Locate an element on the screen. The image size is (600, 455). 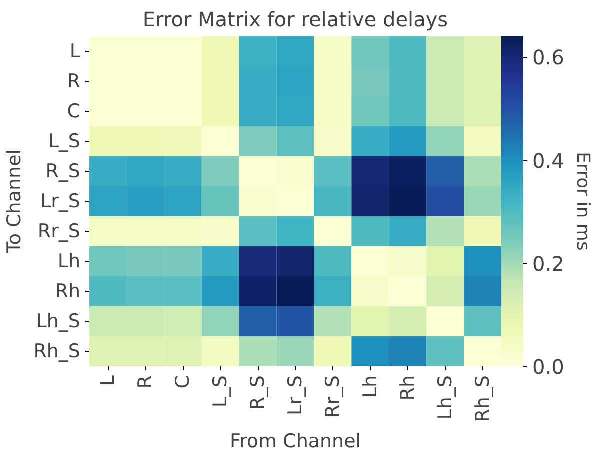
chart-title: Error Matrix for relative delays is located at coordinates (295, 20).